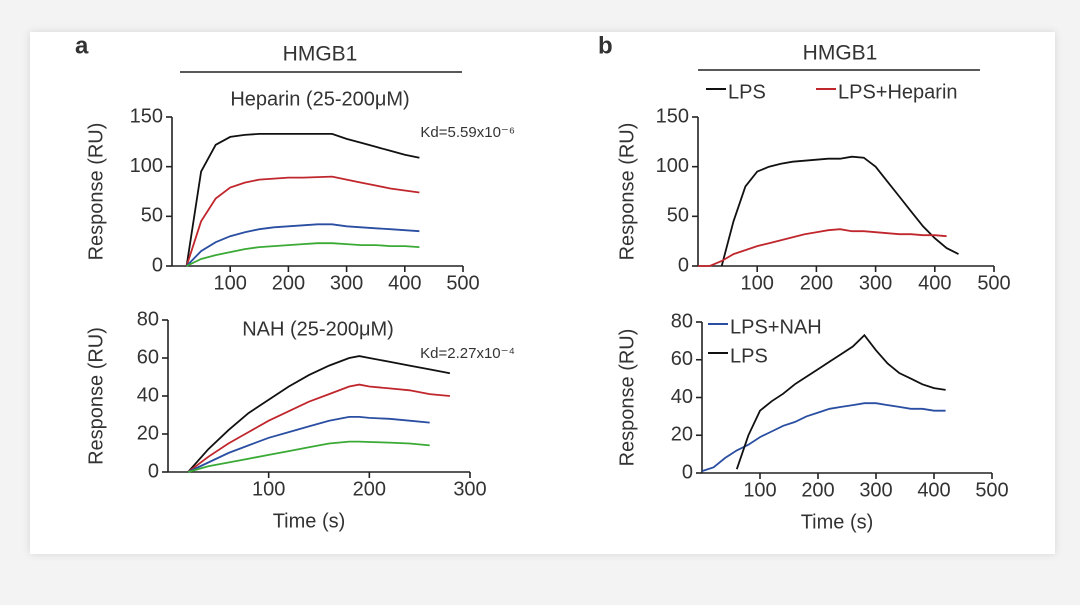 The image size is (1080, 605). I want to click on chart-title: NAH (25-200μM), so click(318, 329).